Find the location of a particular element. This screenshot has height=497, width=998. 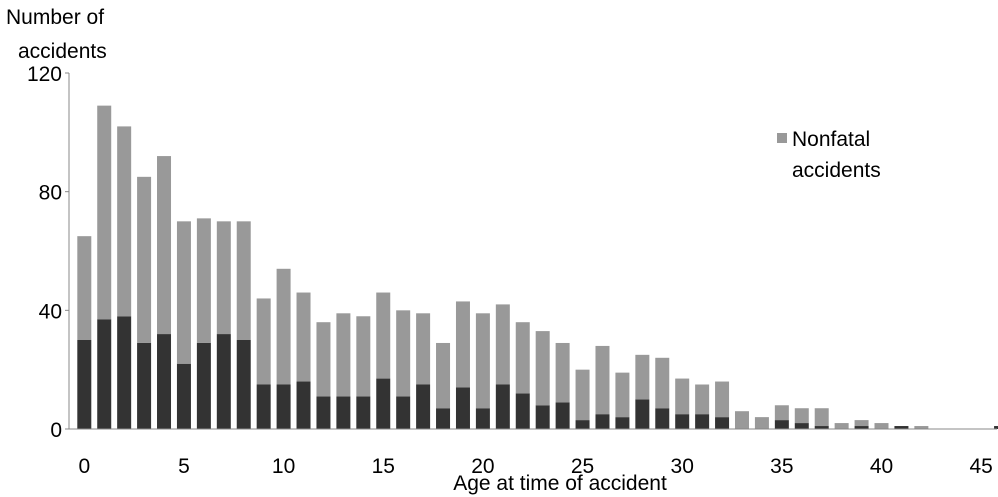

x-tick-label-35: 35 is located at coordinates (781, 466).